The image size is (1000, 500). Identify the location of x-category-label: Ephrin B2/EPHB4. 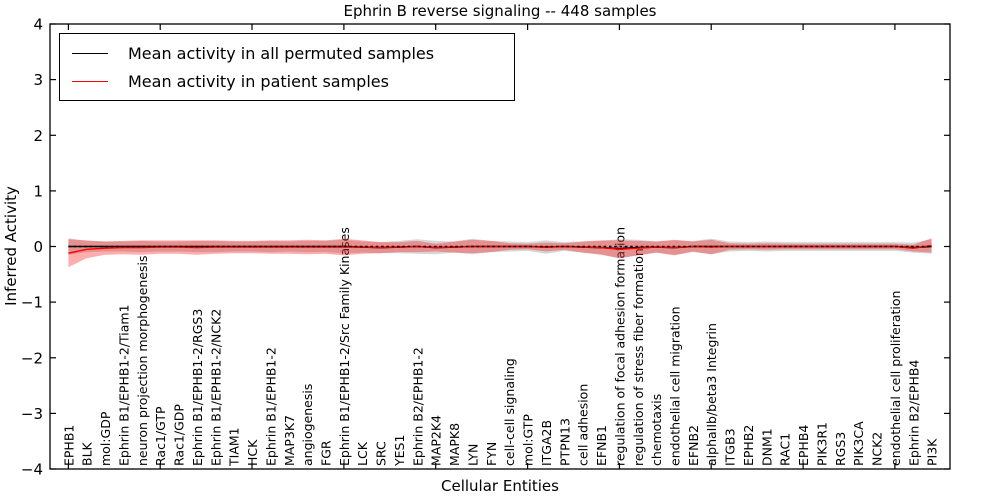
(913, 413).